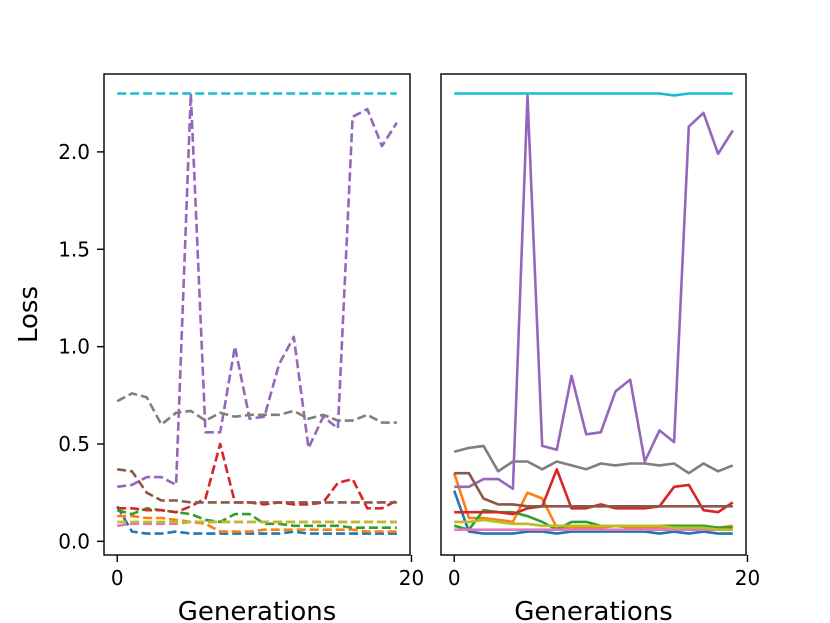 This screenshot has height=623, width=830. Describe the element at coordinates (74, 541) in the screenshot. I see `y-tick-label: 0.0` at that location.